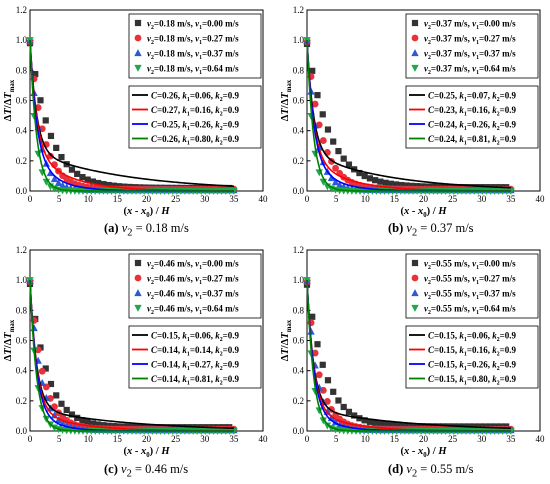  What do you see at coordinates (193, 295) in the screenshot?
I see `legend-series-label: v2=0.46 m/s, v1=0.37 m/s` at bounding box center [193, 295].